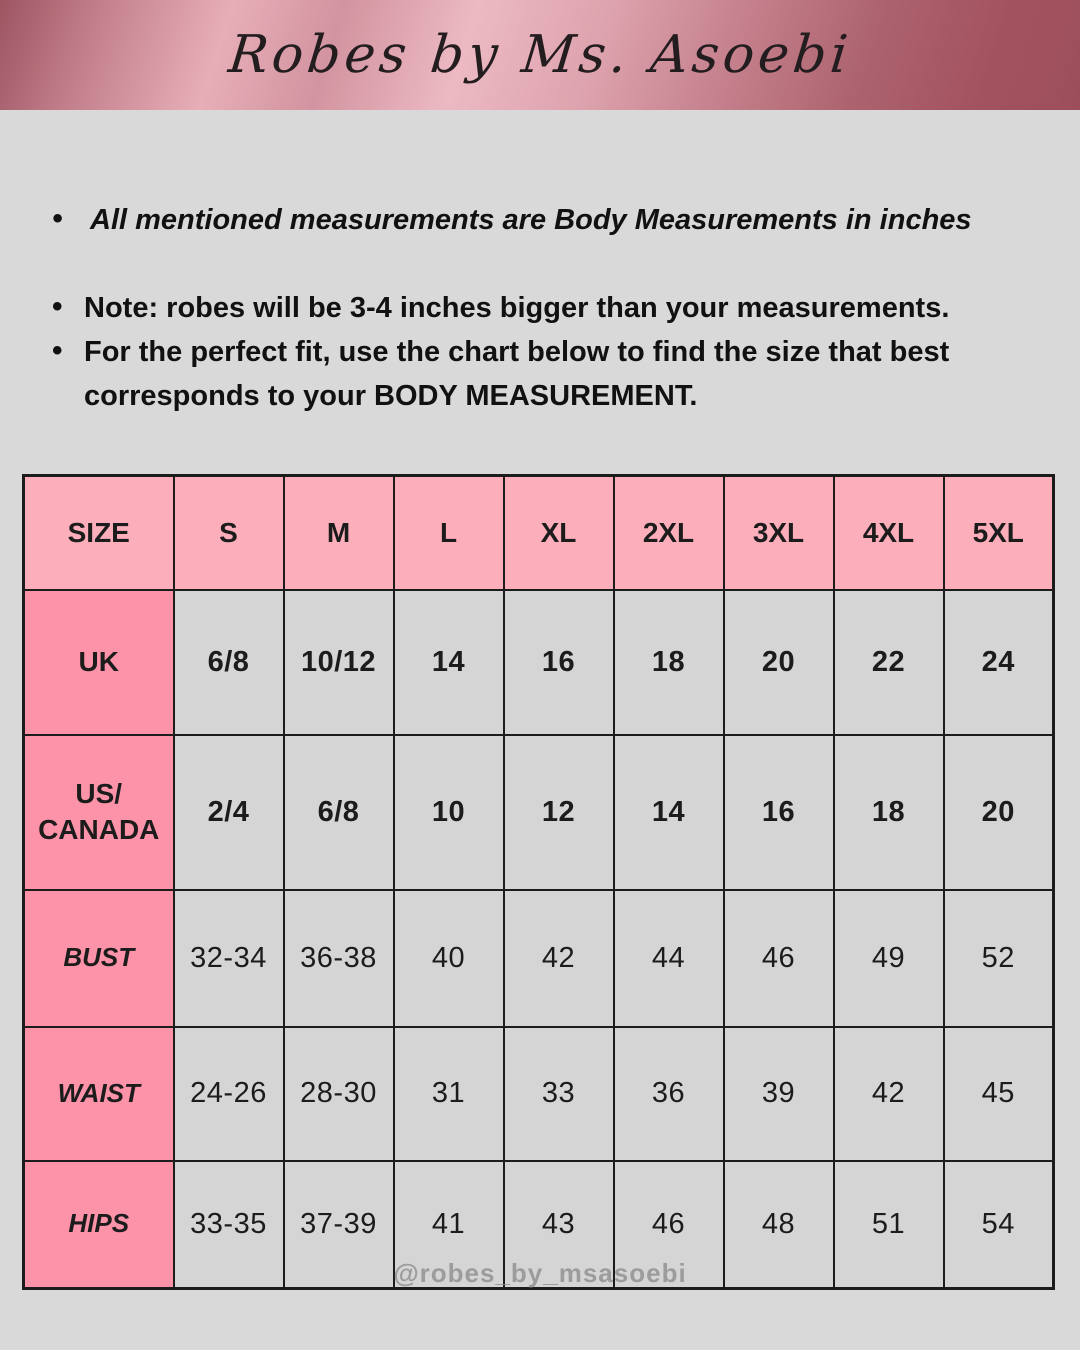  Describe the element at coordinates (448, 812) in the screenshot. I see `cell-us-l: 10` at that location.